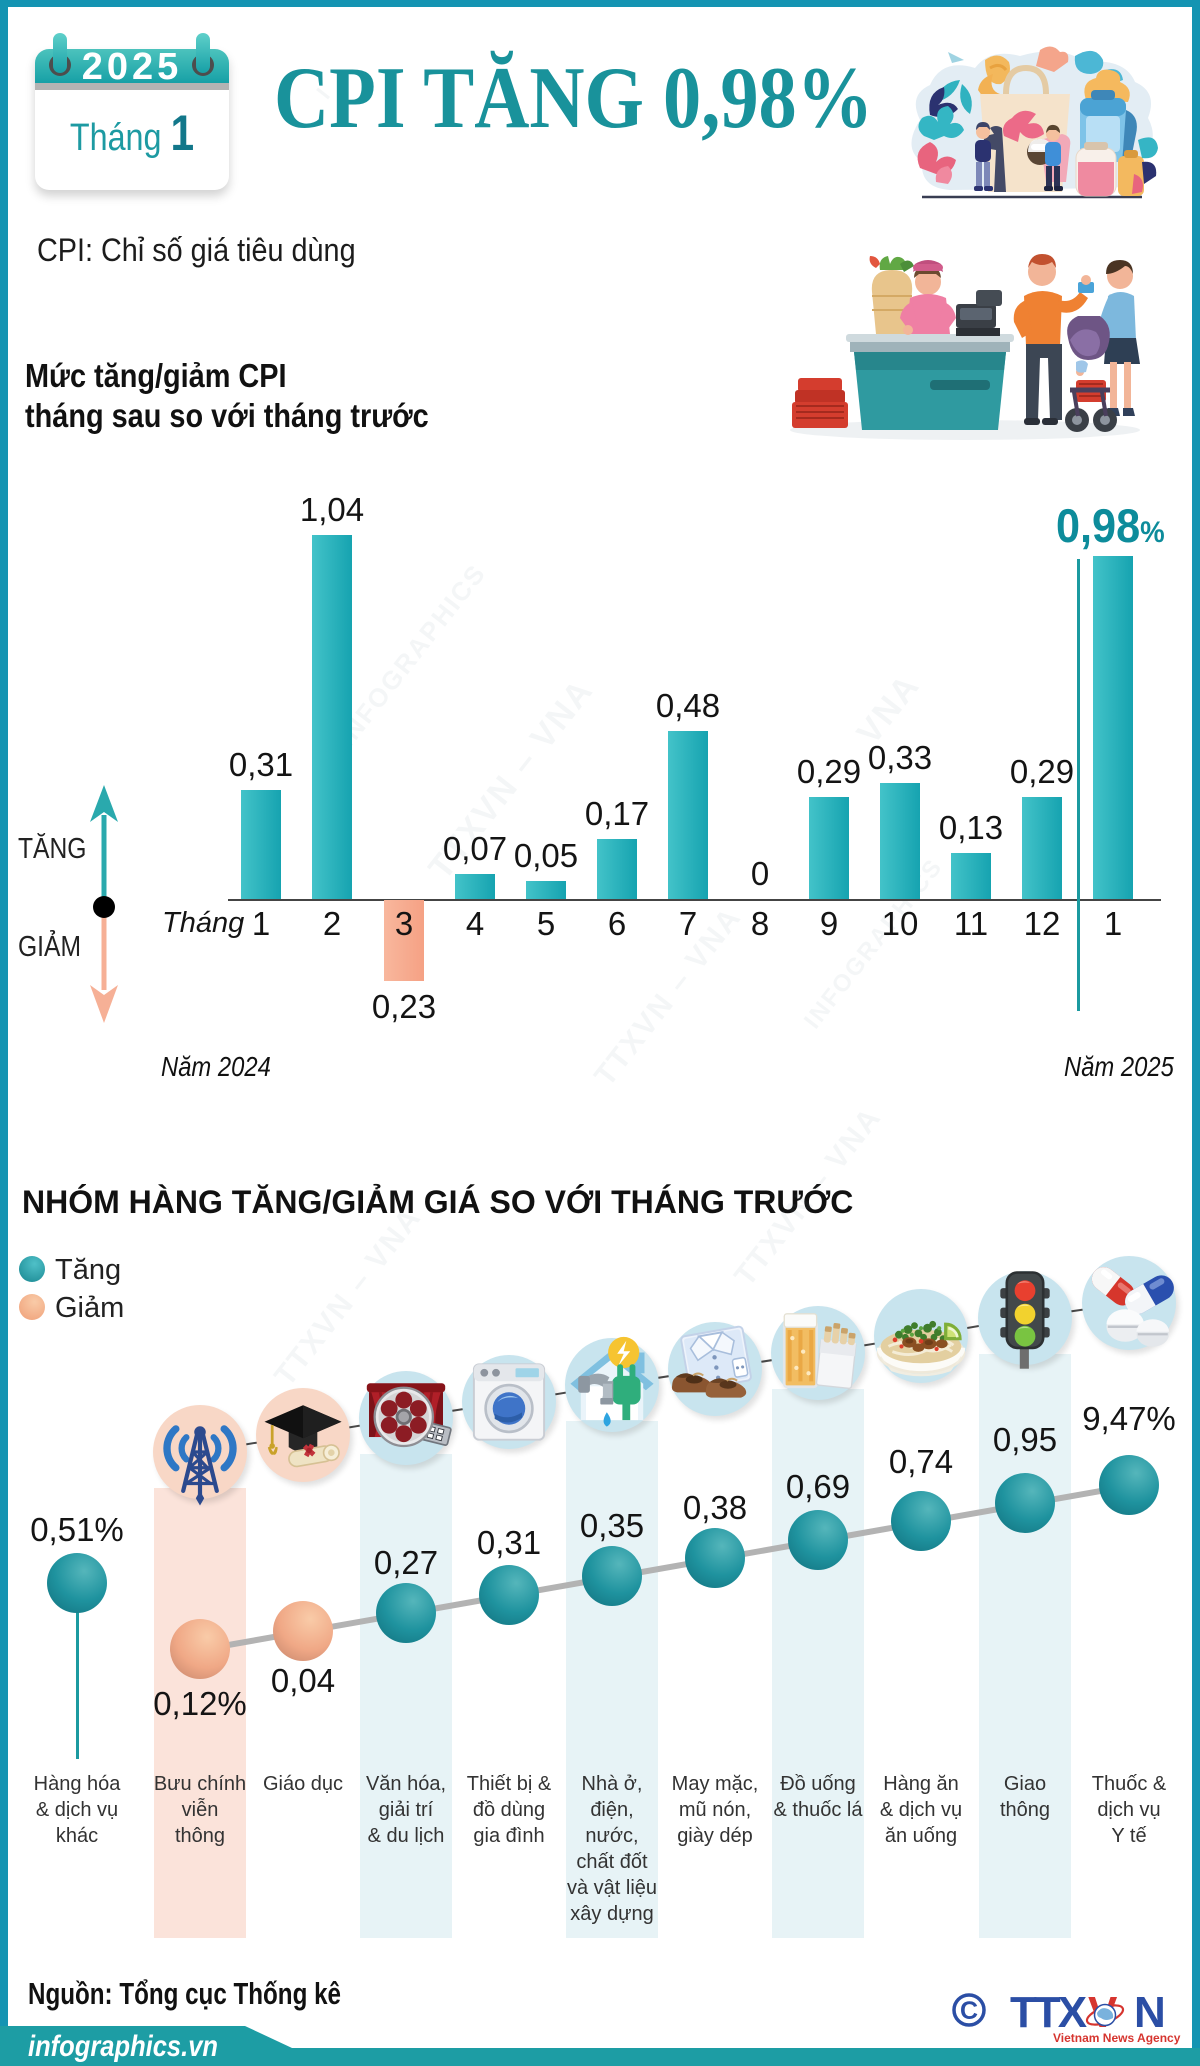 This screenshot has width=1200, height=2066. Describe the element at coordinates (1150, 2012) in the screenshot. I see `svg-text: N` at that location.